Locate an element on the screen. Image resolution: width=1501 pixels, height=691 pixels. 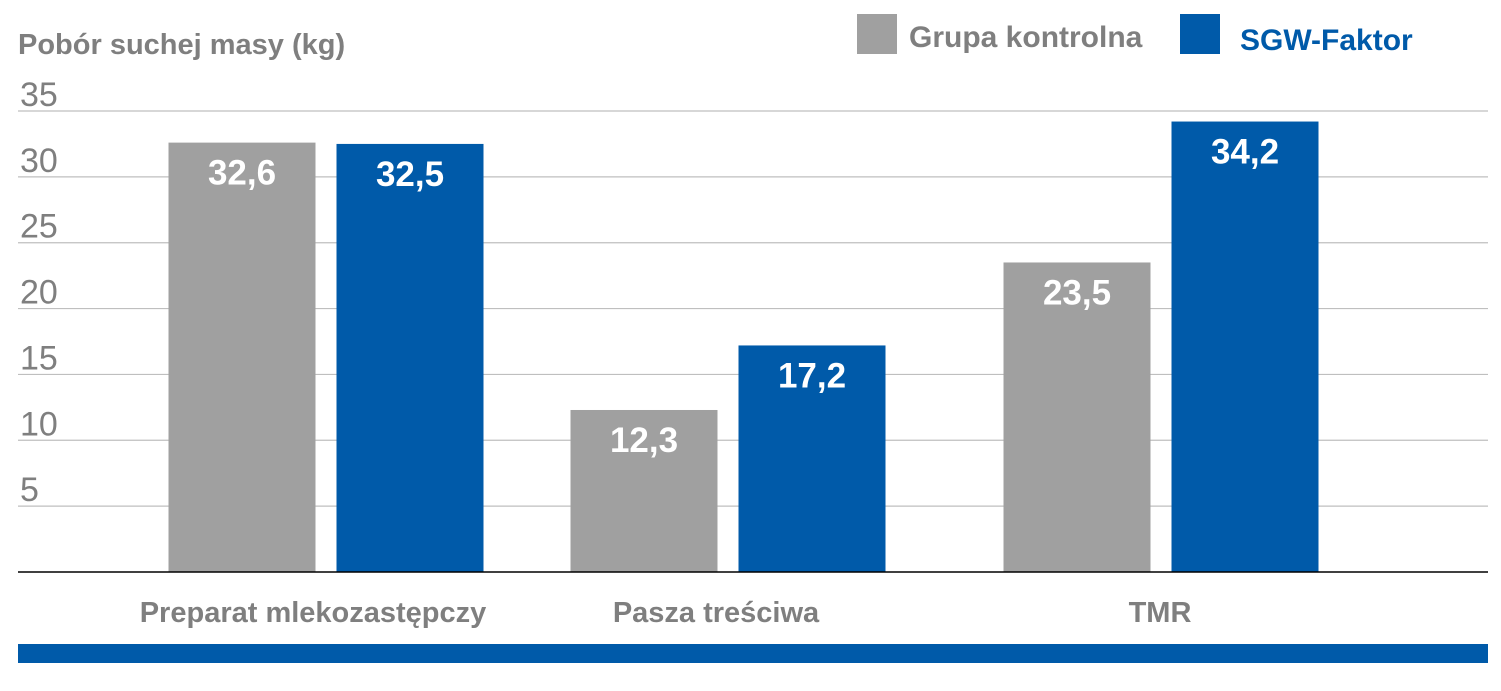
legend-swatch-grupa-kontrolna is located at coordinates (877, 34).